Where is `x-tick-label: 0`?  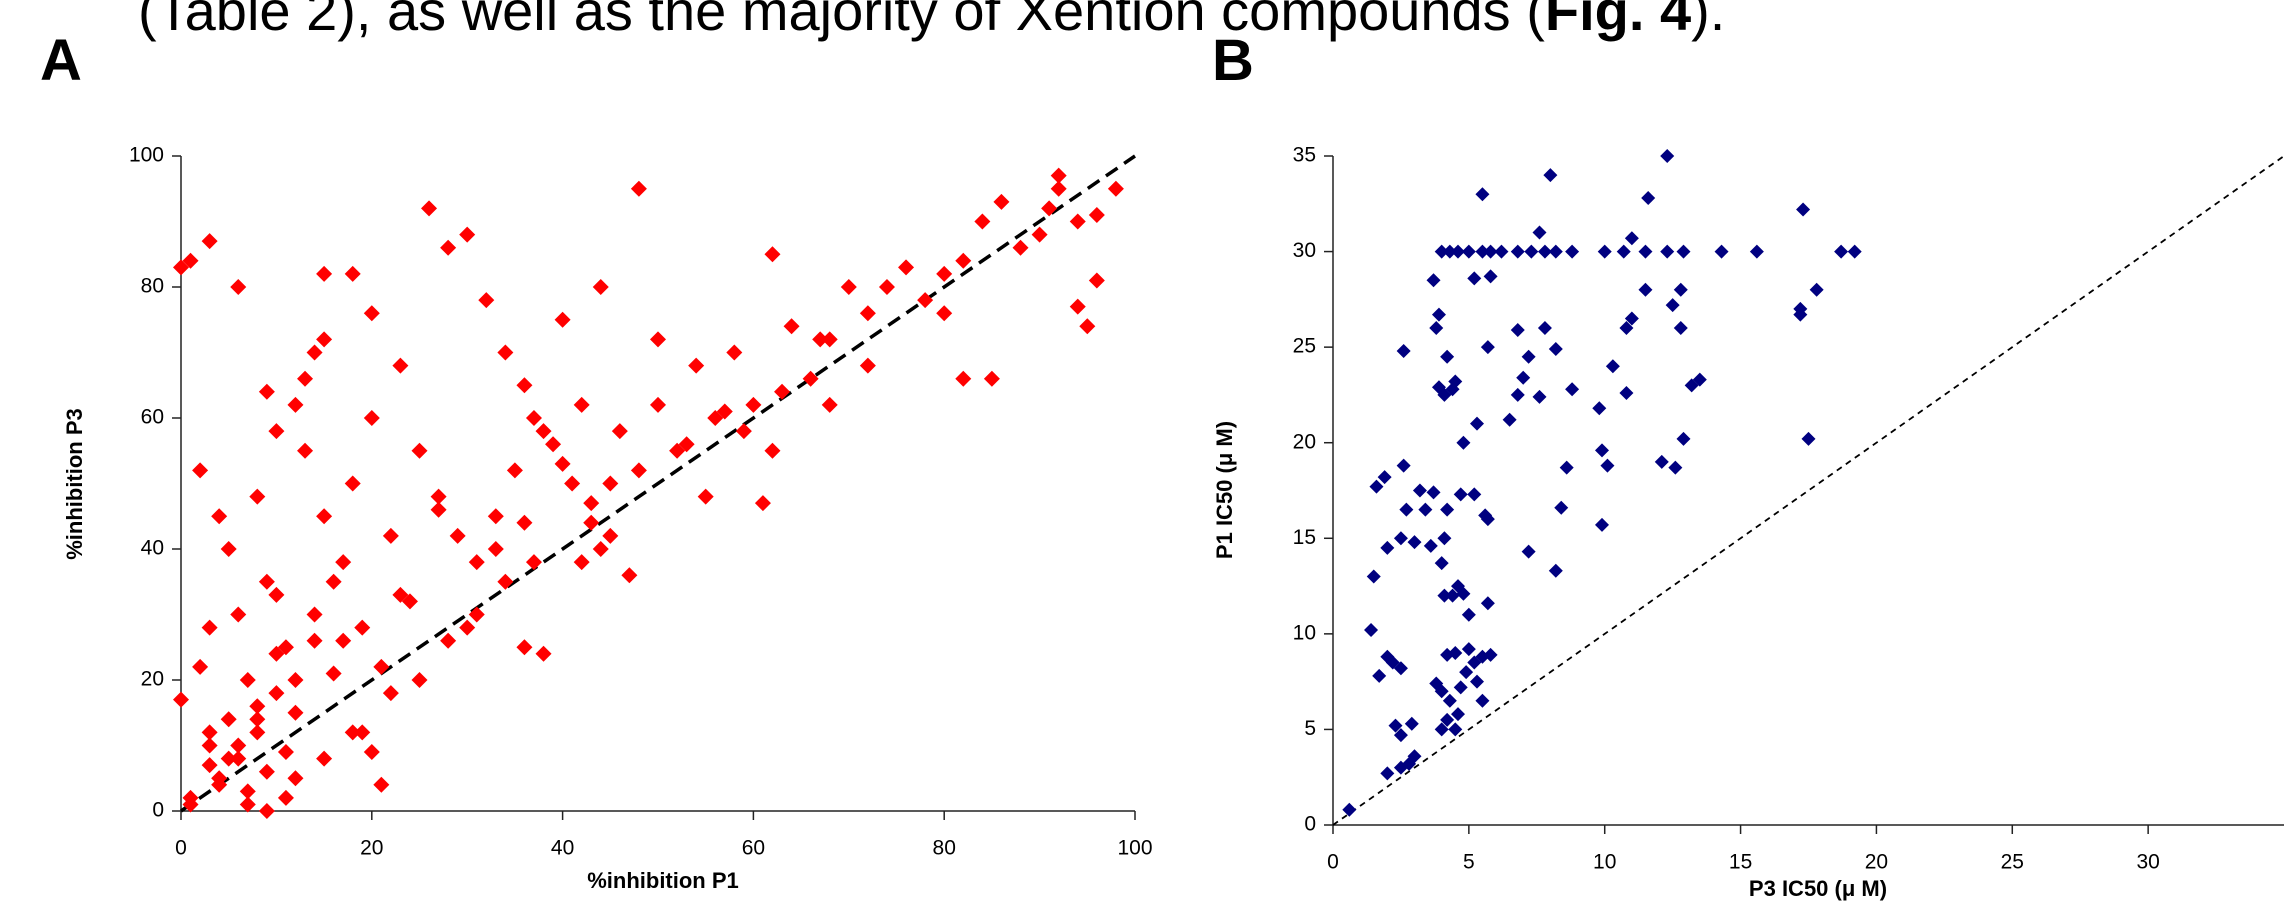 x-tick-label: 0 is located at coordinates (1333, 862).